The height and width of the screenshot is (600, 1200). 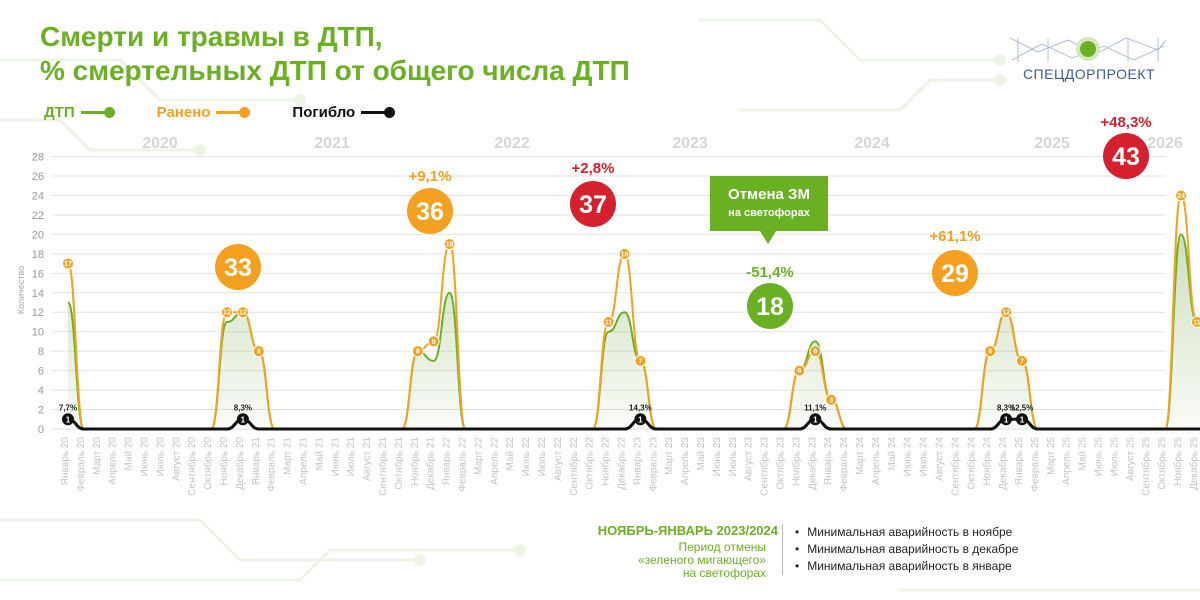 I want to click on injured-data-label: 7, so click(x=1022, y=361).